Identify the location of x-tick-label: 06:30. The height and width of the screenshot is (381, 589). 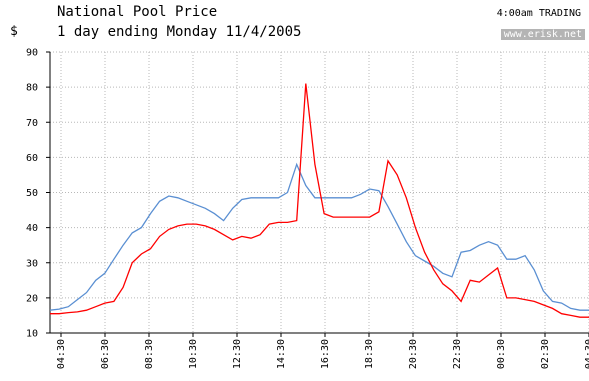
(105, 354).